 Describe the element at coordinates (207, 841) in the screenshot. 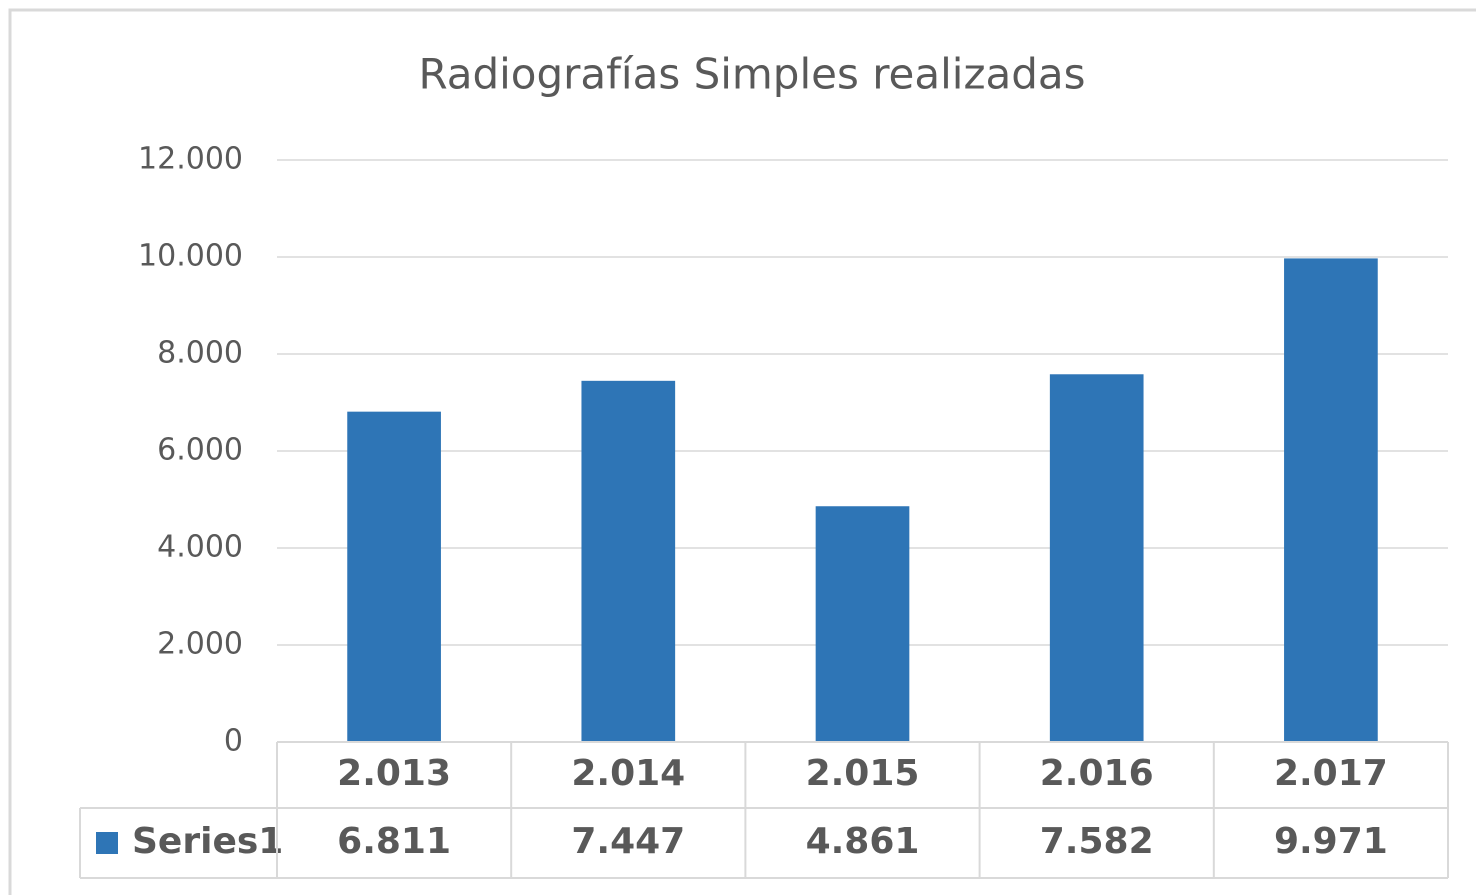

I see `legend-label: Series1` at that location.